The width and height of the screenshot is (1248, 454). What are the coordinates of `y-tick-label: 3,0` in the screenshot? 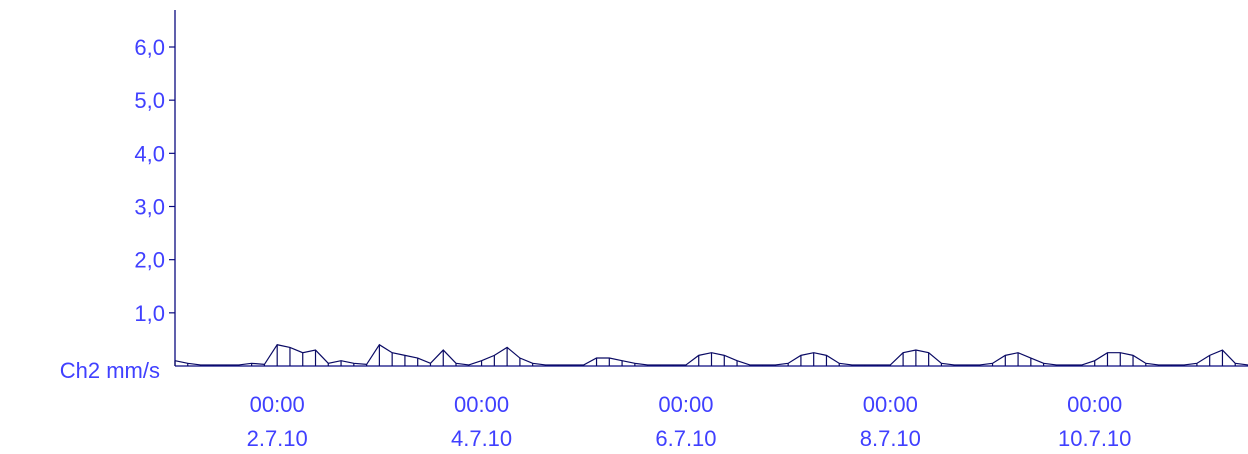 It's located at (149, 207).